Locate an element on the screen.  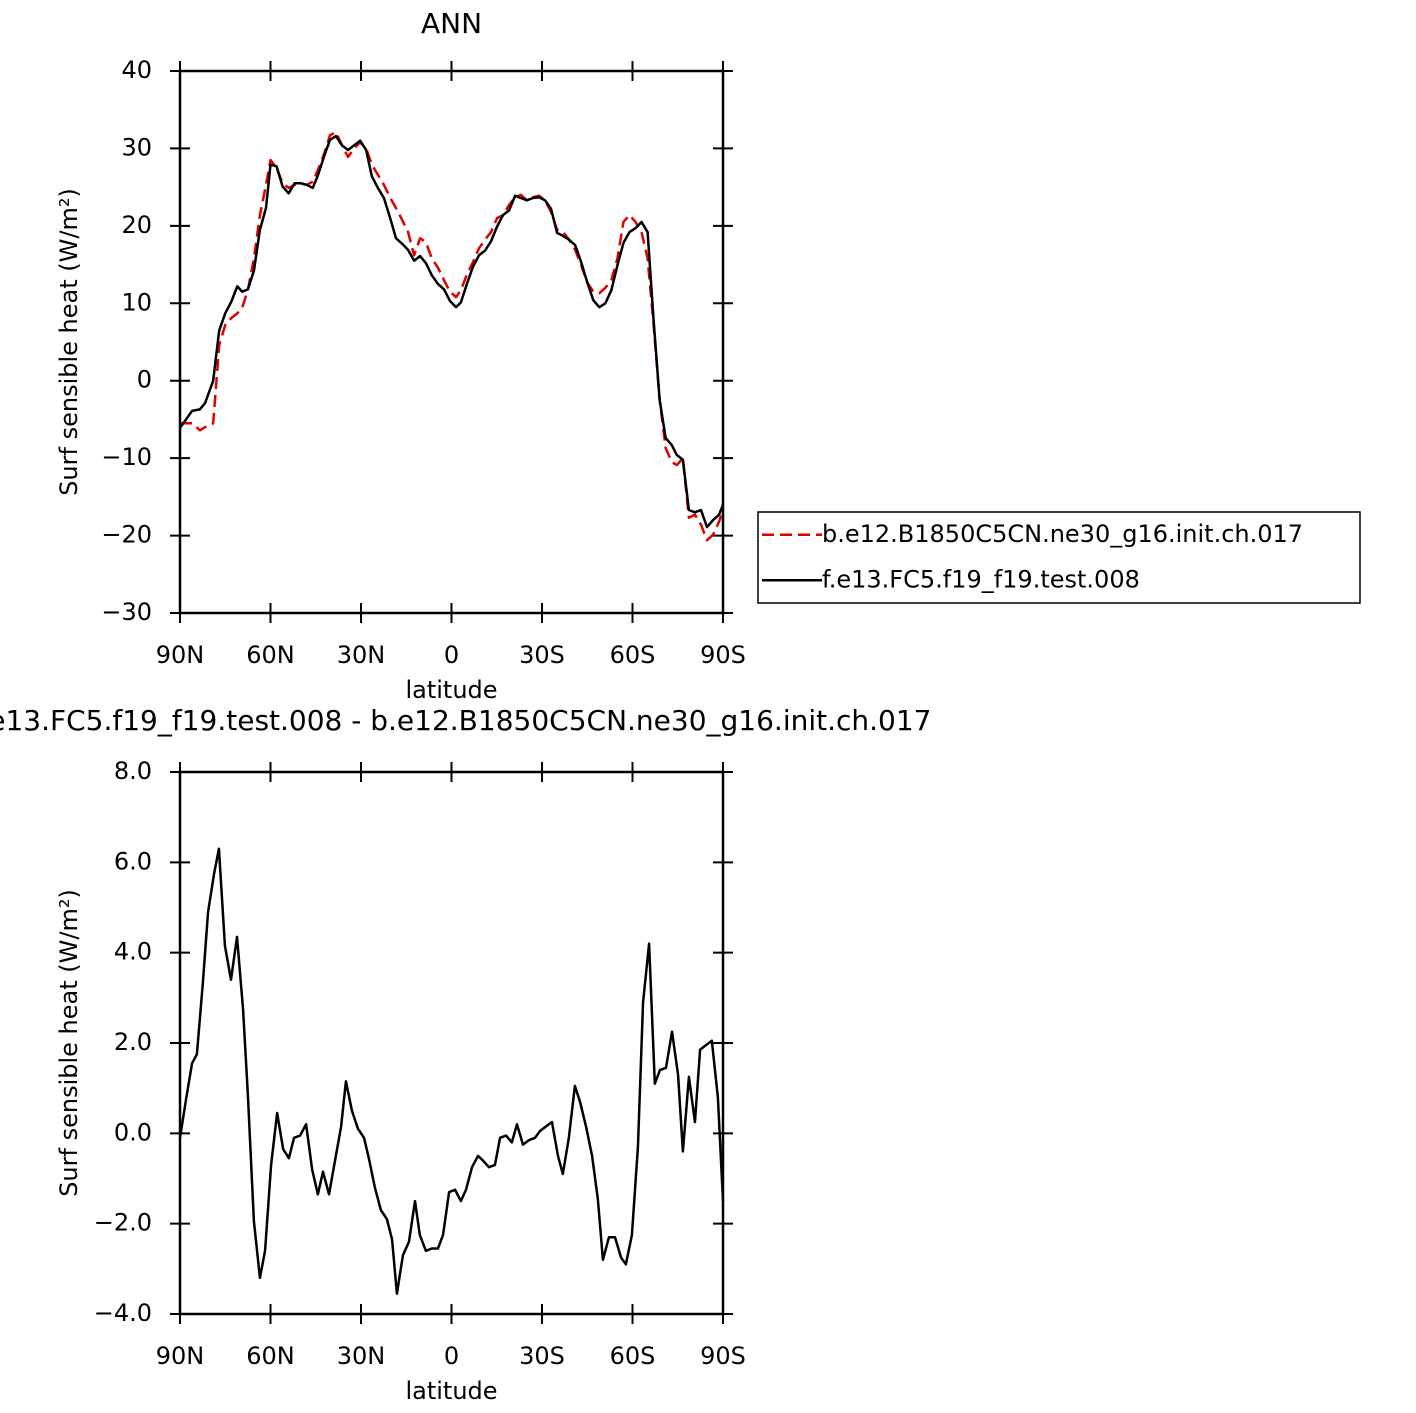
y-tick-label: 20 is located at coordinates (136, 225).